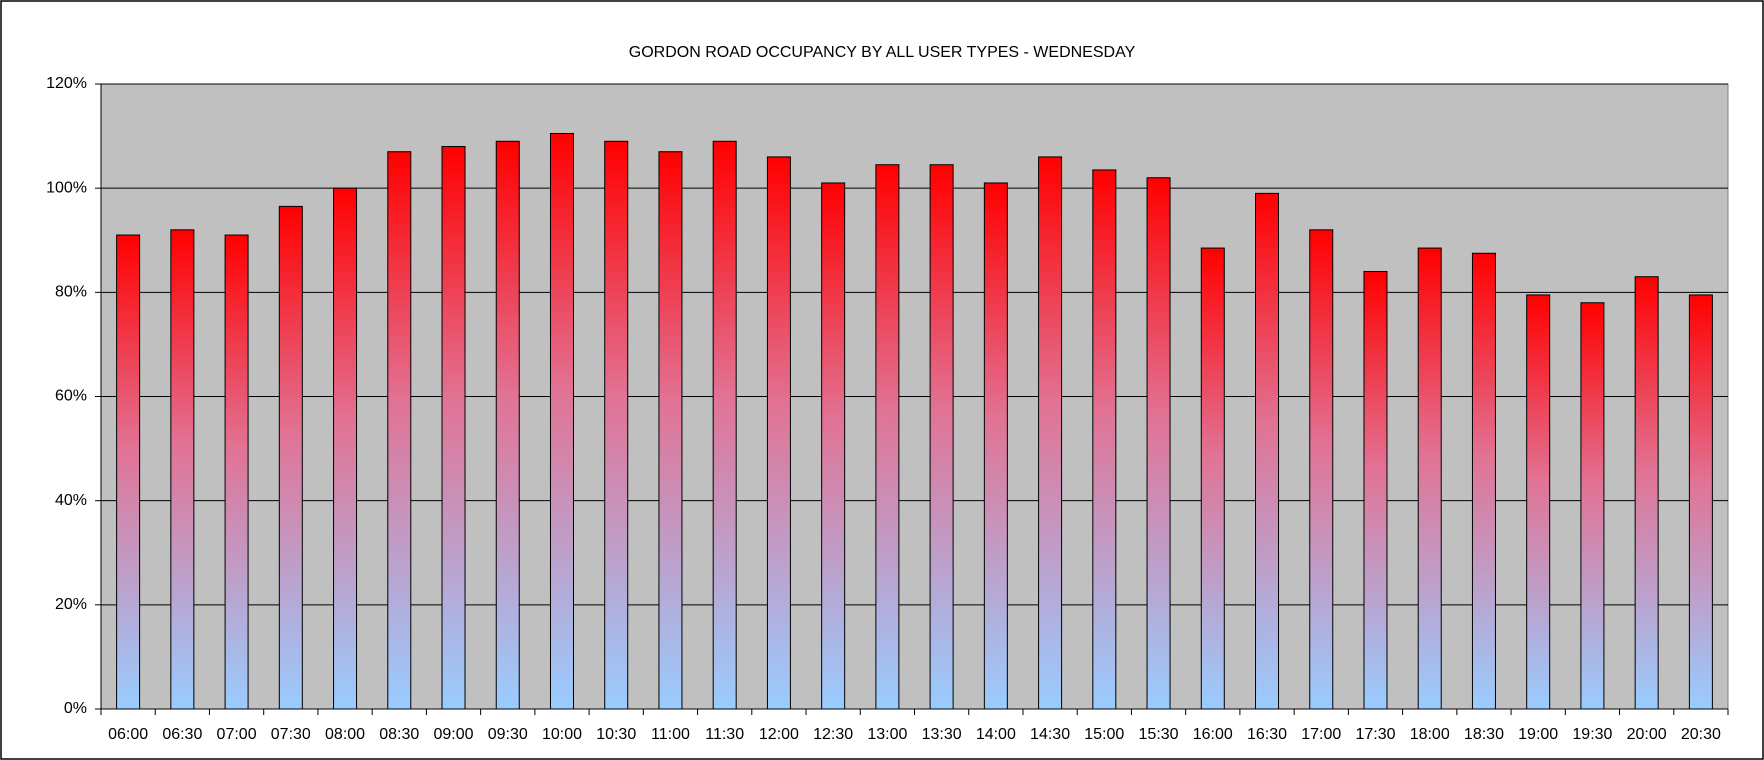  Describe the element at coordinates (1375, 734) in the screenshot. I see `x-tick-label: 17:30` at that location.